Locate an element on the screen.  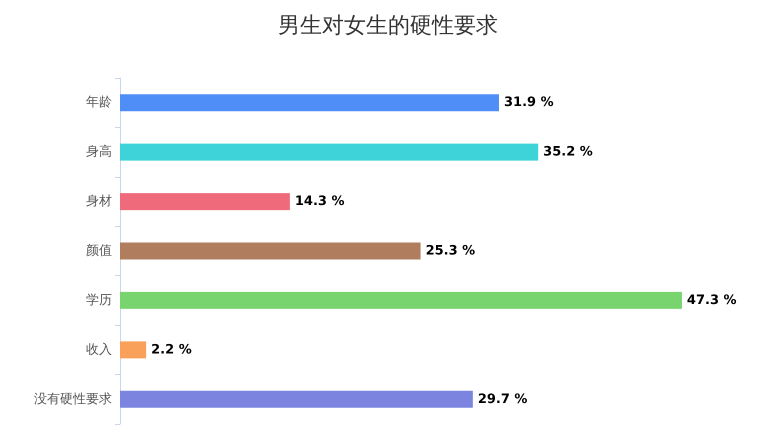
data-label: 14.3 % is located at coordinates (319, 202).